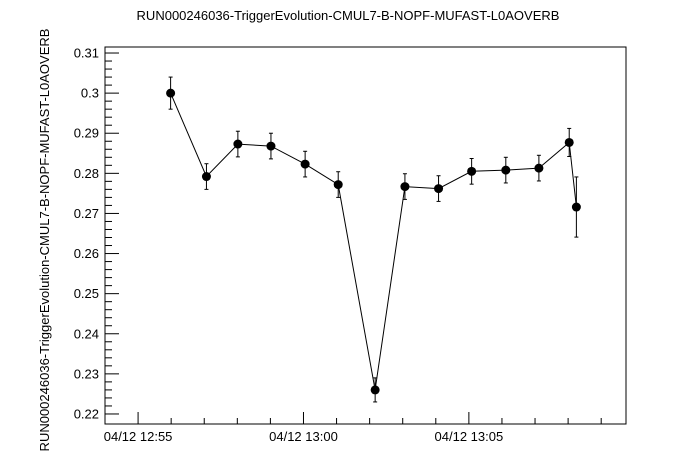  Describe the element at coordinates (86, 133) in the screenshot. I see `y-tick-label: 0.29` at that location.